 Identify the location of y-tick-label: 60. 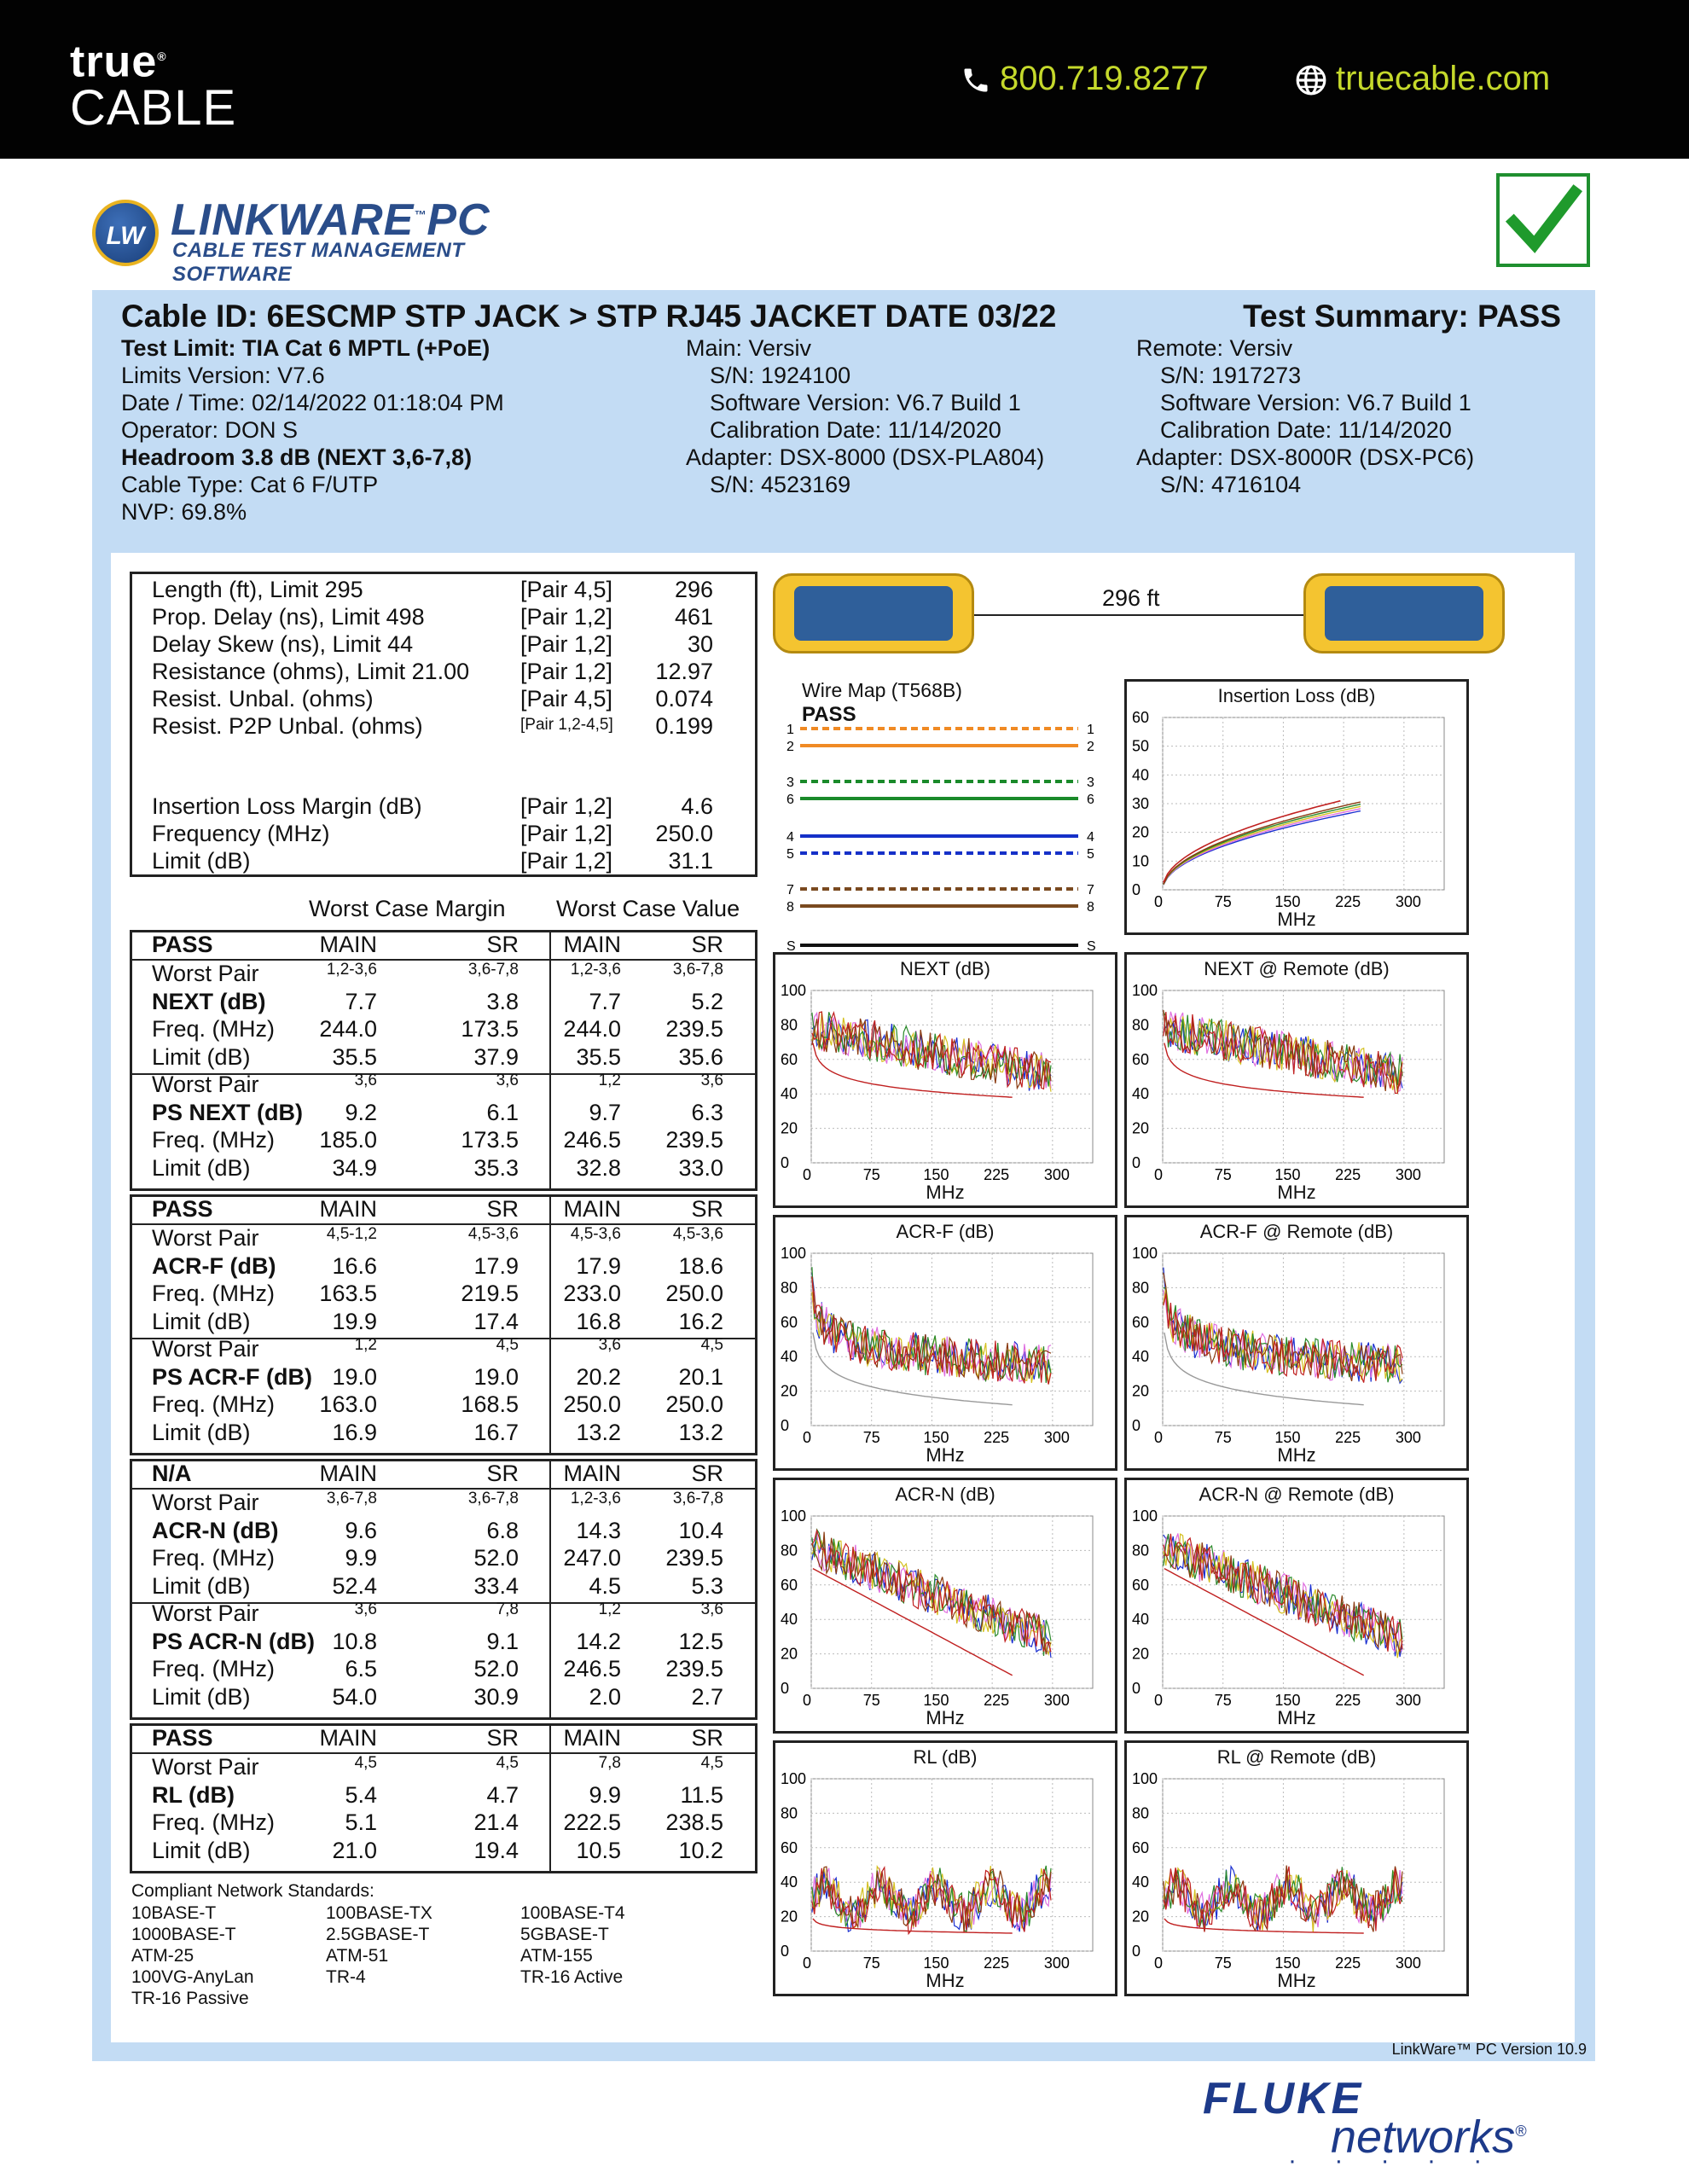
(1141, 1847).